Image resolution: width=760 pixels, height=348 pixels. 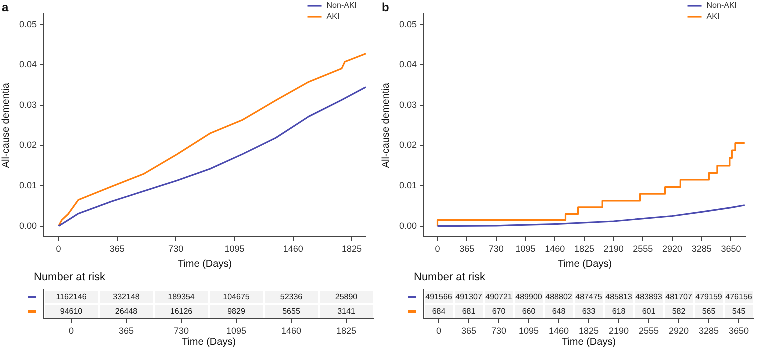 What do you see at coordinates (439, 297) in the screenshot?
I see `data-label: 491566` at bounding box center [439, 297].